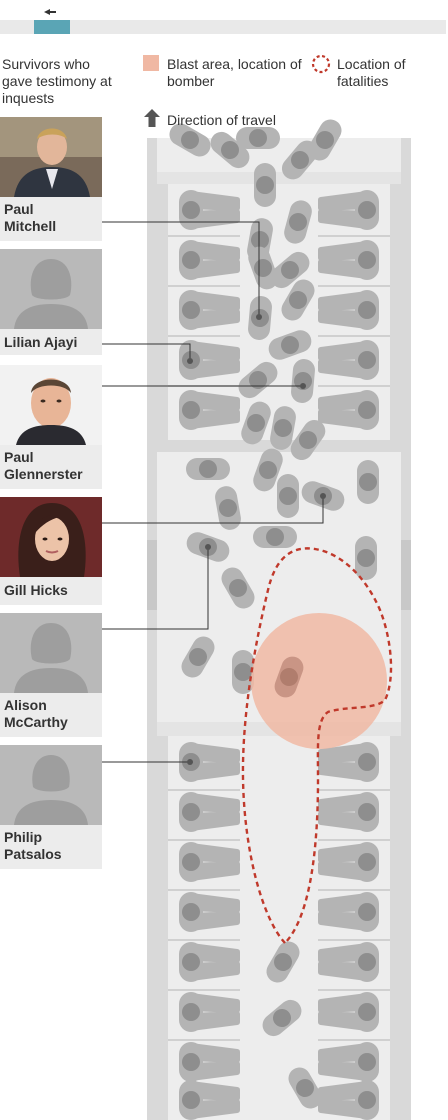  I want to click on arrow-up-icon, so click(152, 118).